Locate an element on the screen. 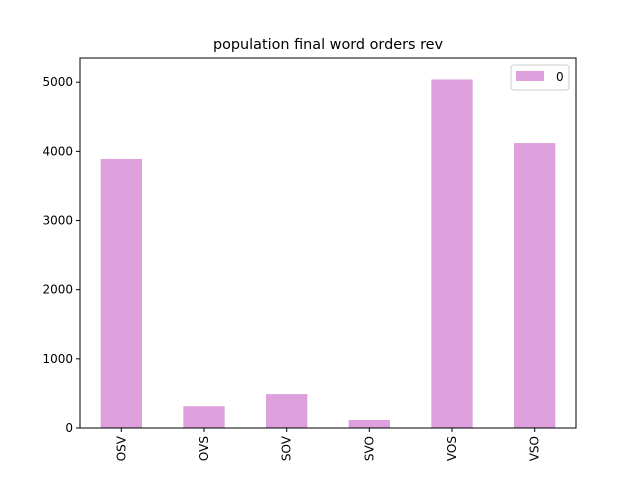 This screenshot has height=484, width=640. bar-vso is located at coordinates (535, 285).